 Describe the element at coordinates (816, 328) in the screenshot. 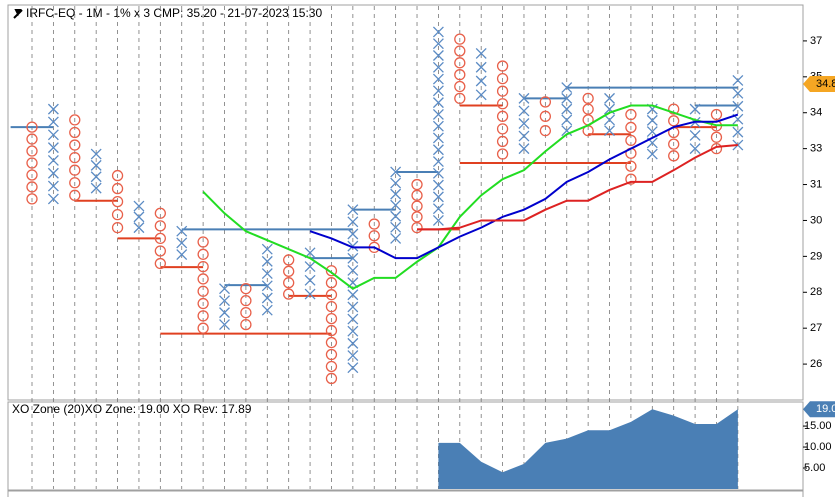

I see `y-tick-label: 27` at that location.